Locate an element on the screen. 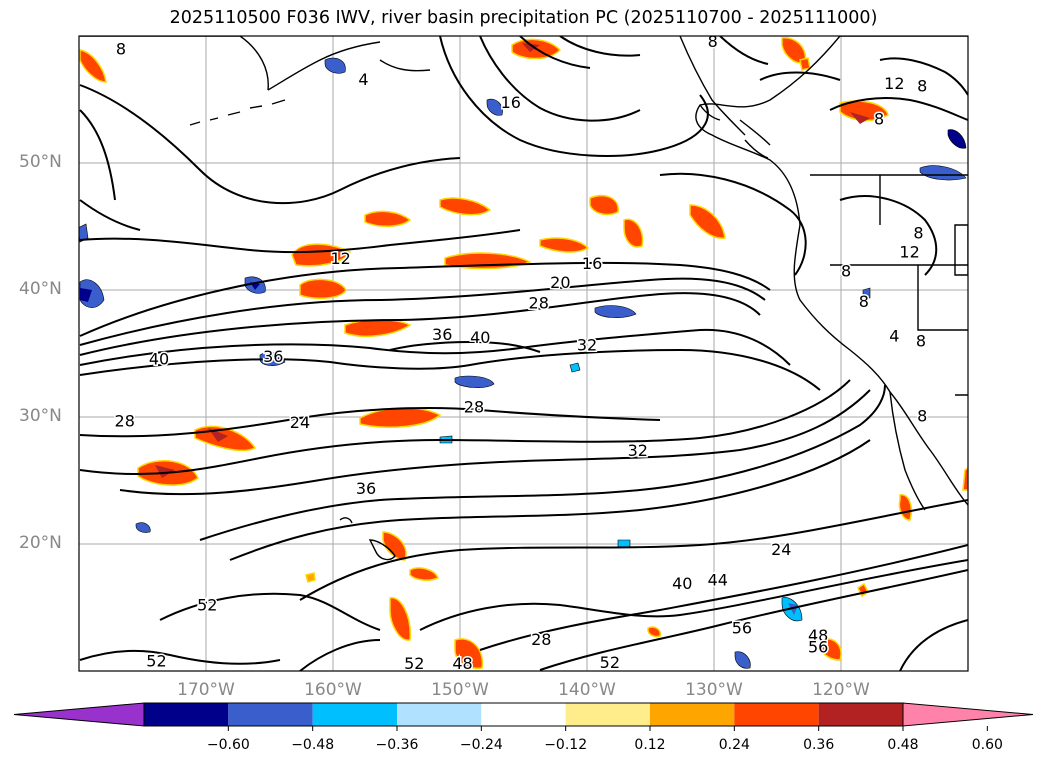 The height and width of the screenshot is (765, 1047). colorbar-tick-label: 0.60 is located at coordinates (987, 745).